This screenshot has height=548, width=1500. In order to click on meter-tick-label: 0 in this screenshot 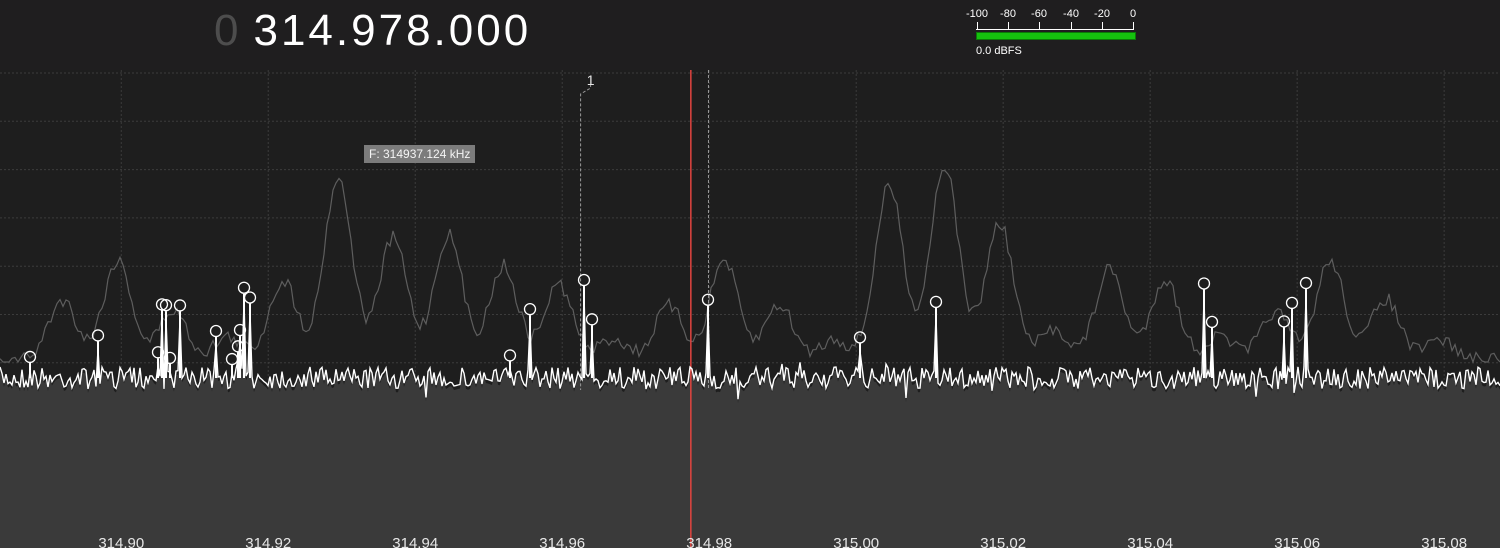, I will do `click(1133, 14)`.